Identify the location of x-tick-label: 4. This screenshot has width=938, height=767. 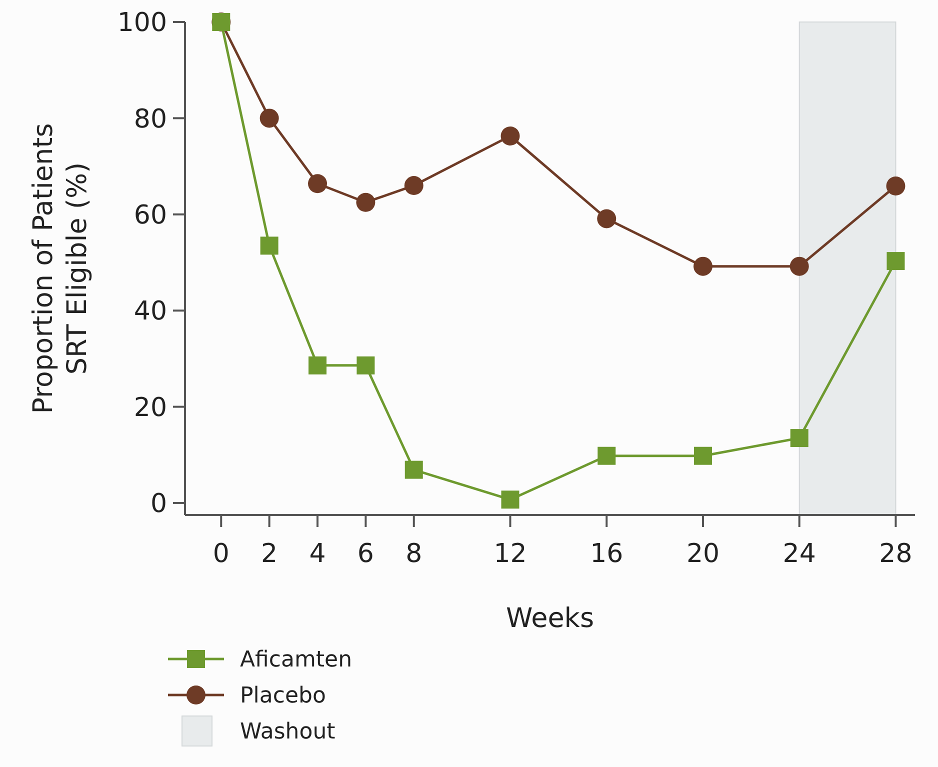
(317, 554).